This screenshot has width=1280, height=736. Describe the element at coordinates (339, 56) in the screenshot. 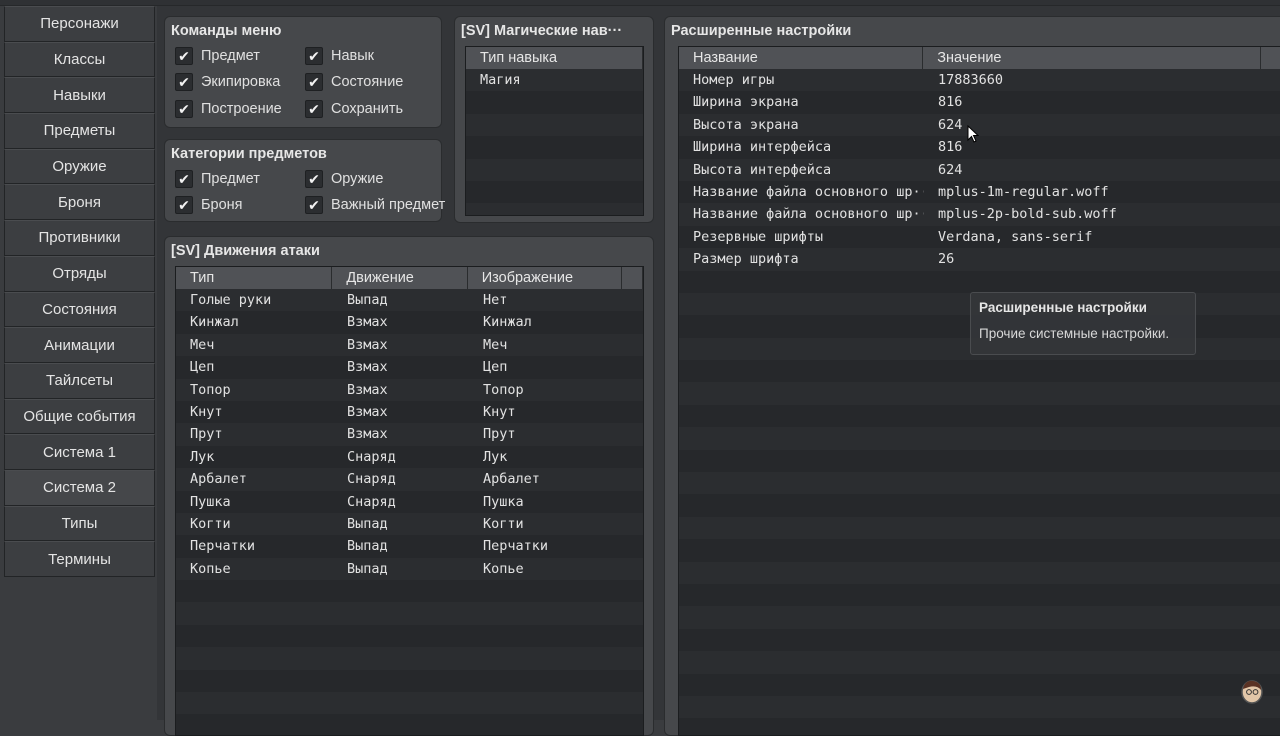

I see `checkbox-menu_commands: ✔ Навык` at that location.